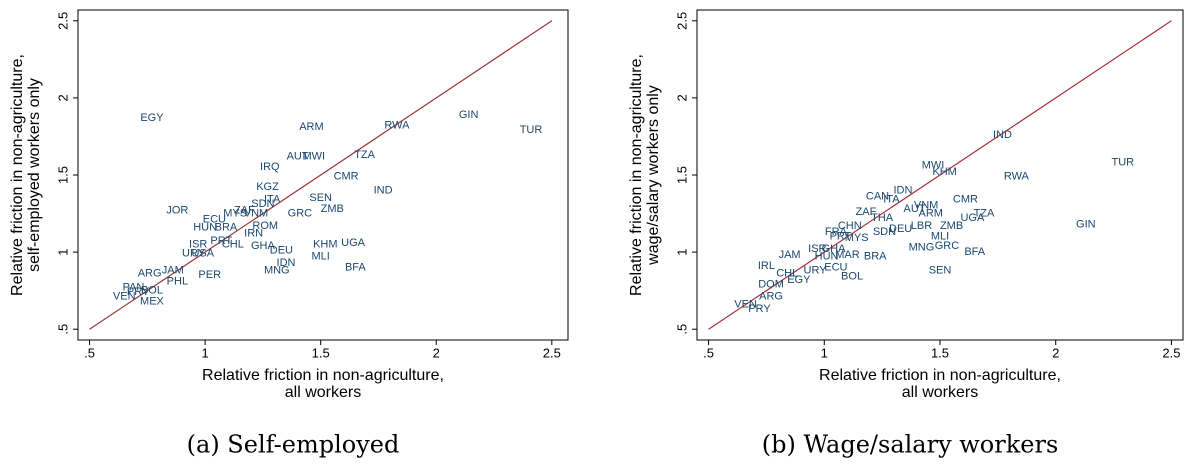 The image size is (1185, 468). I want to click on country-point: KHM, so click(325, 244).